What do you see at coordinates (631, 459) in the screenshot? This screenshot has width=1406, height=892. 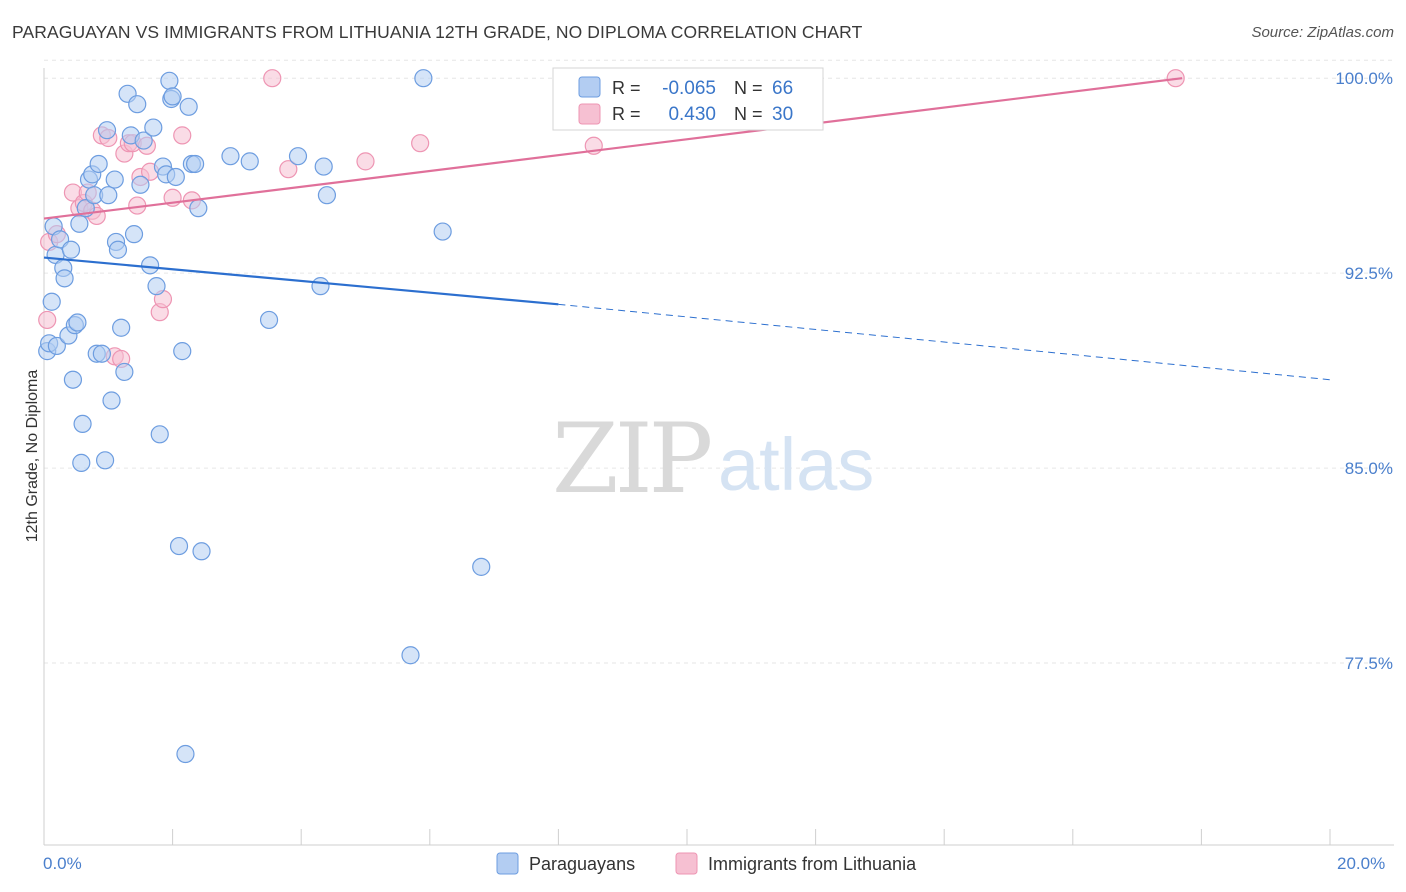 I see `watermark-zip: ZIP` at bounding box center [631, 459].